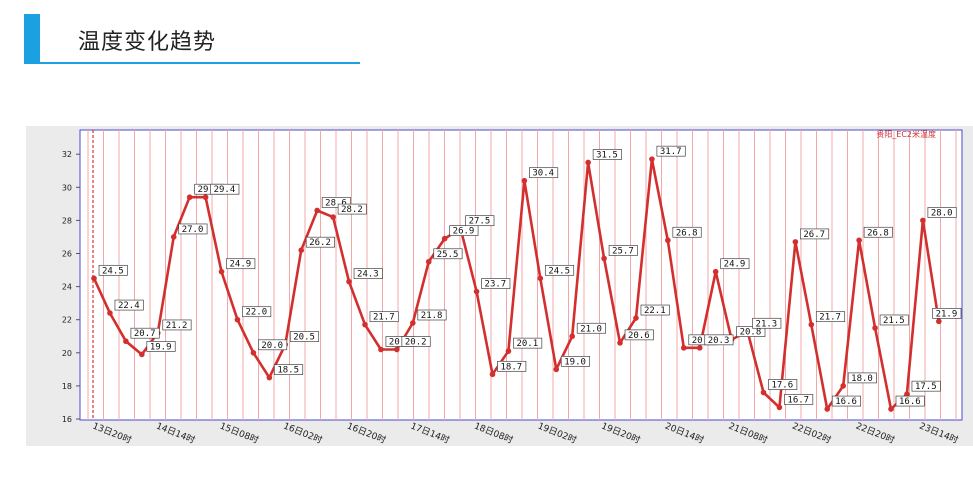 This screenshot has width=973, height=481. What do you see at coordinates (67, 386) in the screenshot?
I see `y-tick-label: 18` at bounding box center [67, 386].